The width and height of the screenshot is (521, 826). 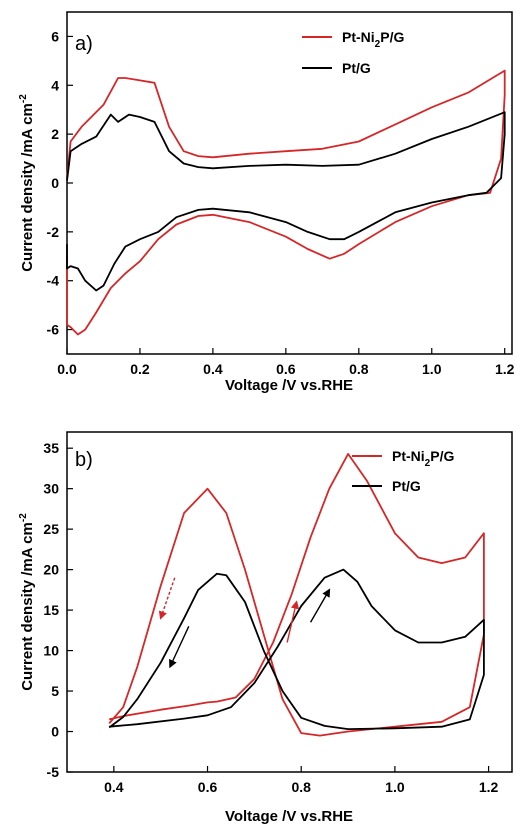 I want to click on y-tick-label: -5, so click(x=53, y=772).